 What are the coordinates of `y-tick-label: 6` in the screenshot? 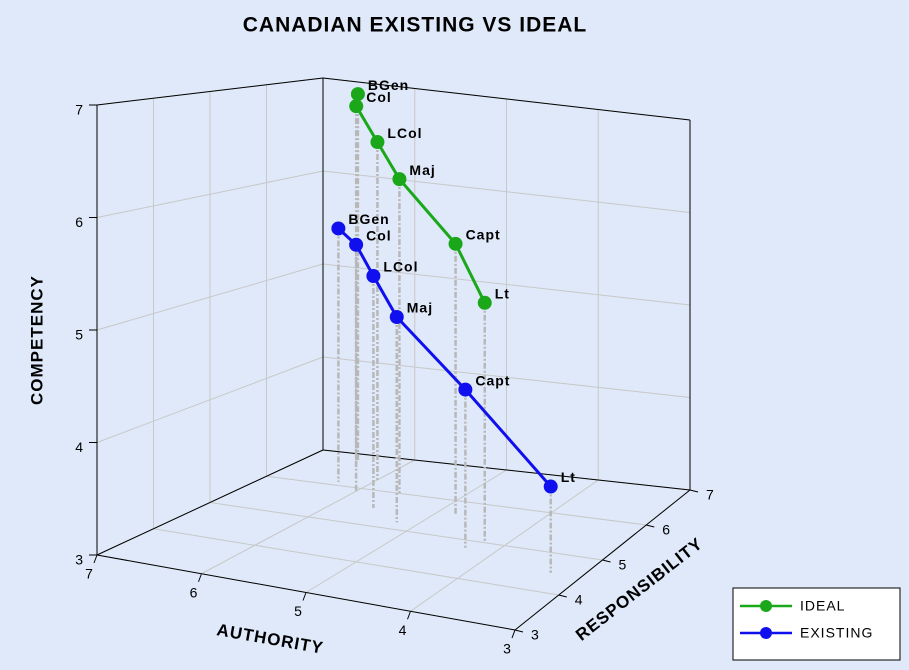 It's located at (666, 530).